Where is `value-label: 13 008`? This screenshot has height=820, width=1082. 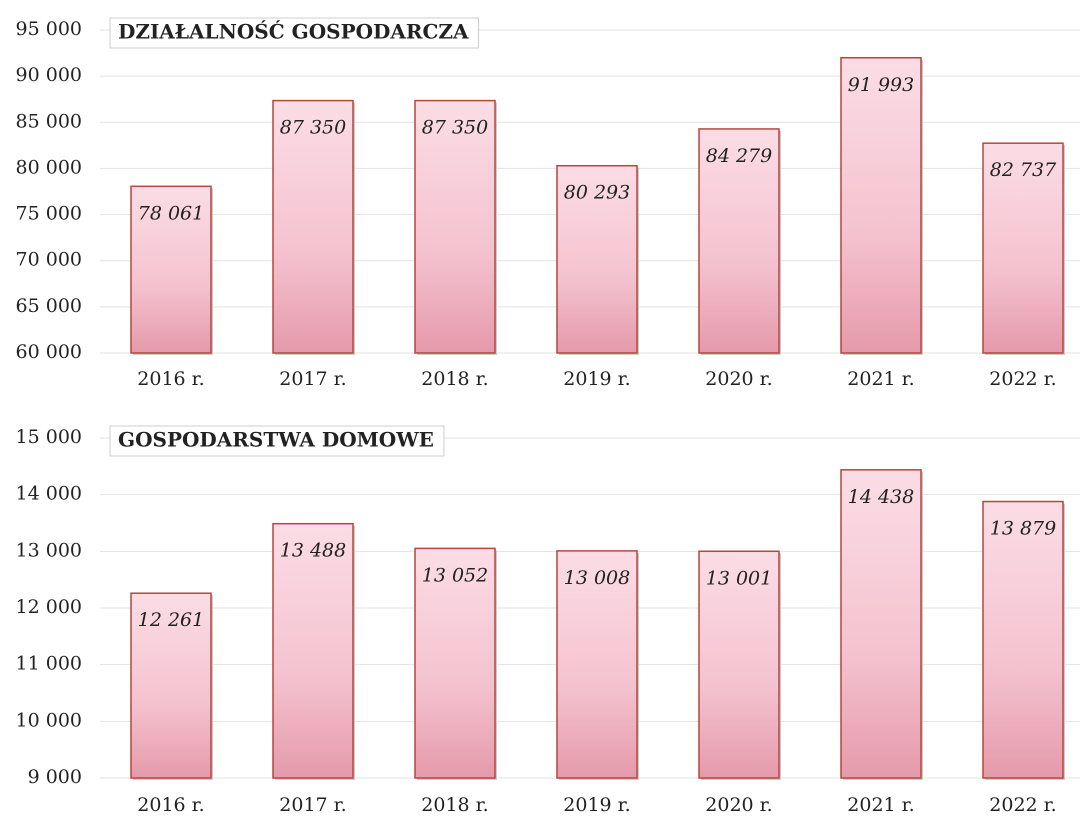 value-label: 13 008 is located at coordinates (597, 578).